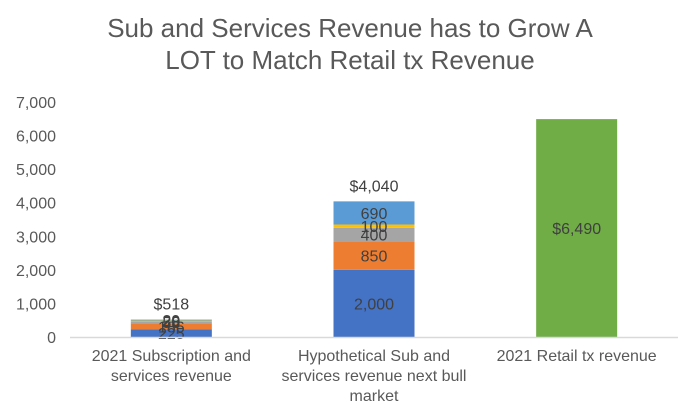 The width and height of the screenshot is (700, 420). What do you see at coordinates (36, 237) in the screenshot?
I see `y-tick-label: 3,000` at bounding box center [36, 237].